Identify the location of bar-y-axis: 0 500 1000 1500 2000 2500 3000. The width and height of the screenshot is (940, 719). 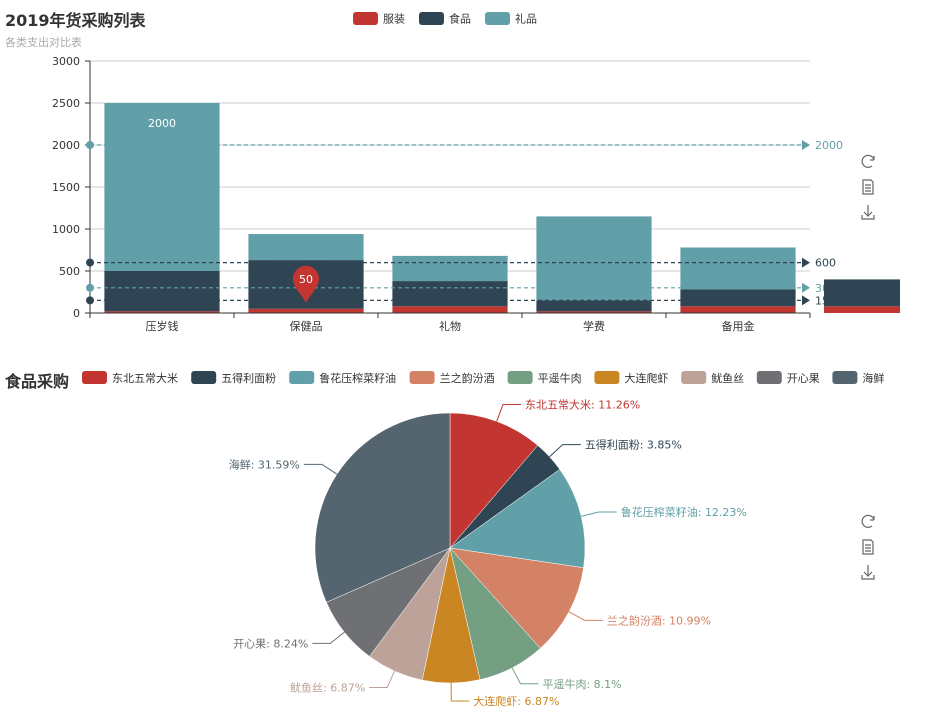
(71, 187).